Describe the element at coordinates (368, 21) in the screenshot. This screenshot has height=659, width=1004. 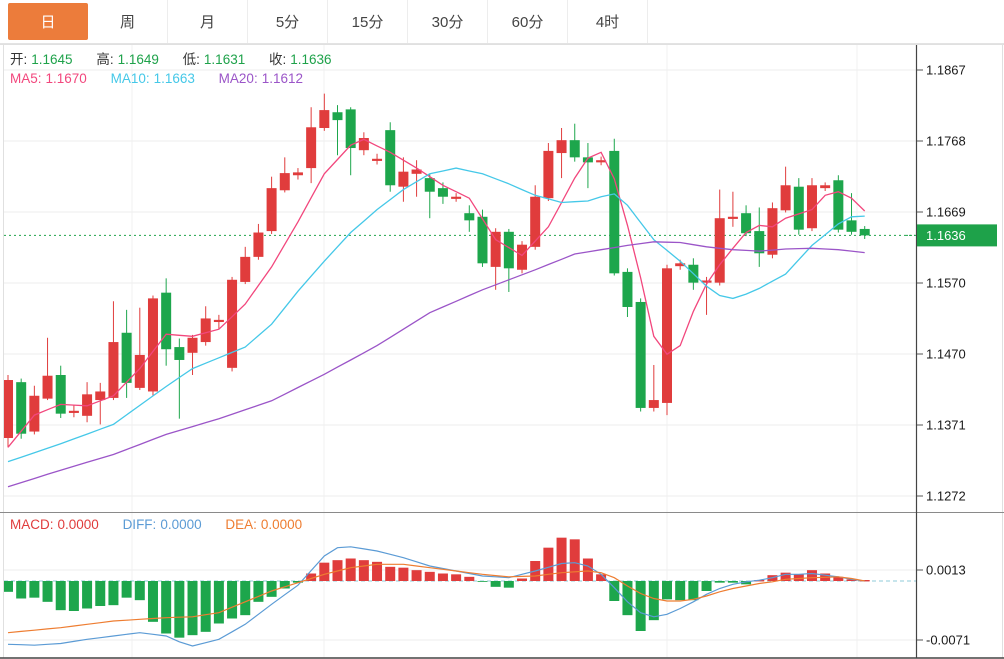
I see `tab-timeframe-4: 15分` at that location.